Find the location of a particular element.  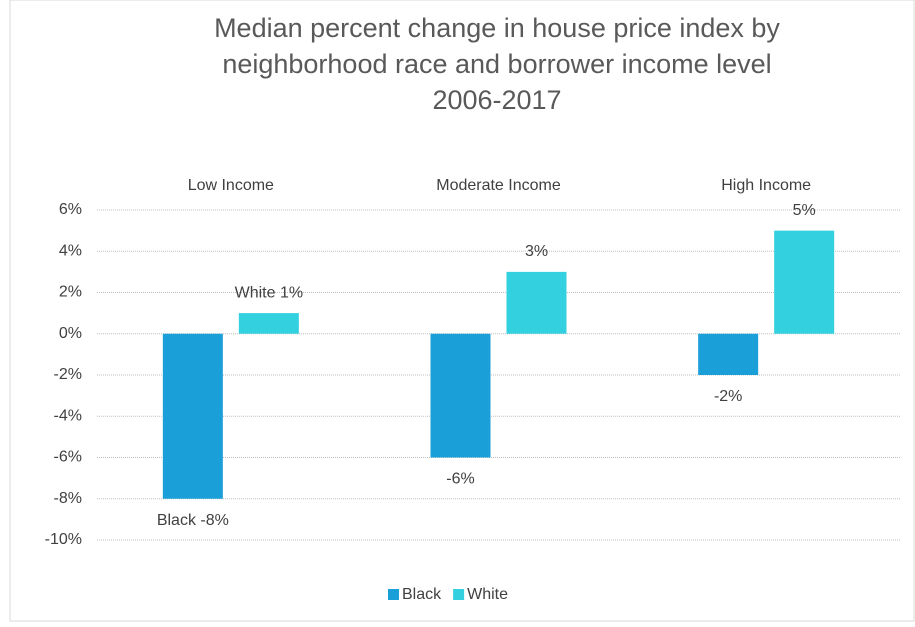

data-label: Black -8% is located at coordinates (193, 520).